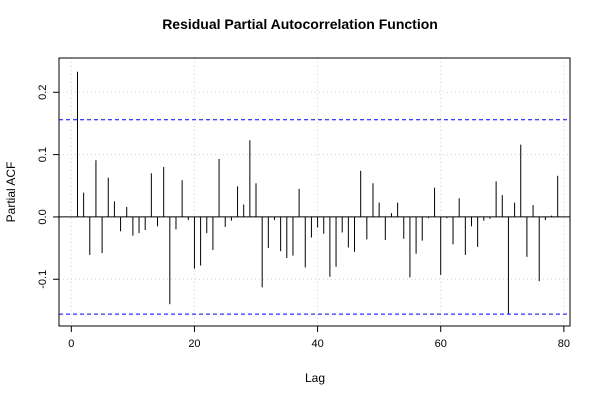 The width and height of the screenshot is (599, 400). Describe the element at coordinates (11, 192) in the screenshot. I see `y-axis-label: Partial ACF` at that location.